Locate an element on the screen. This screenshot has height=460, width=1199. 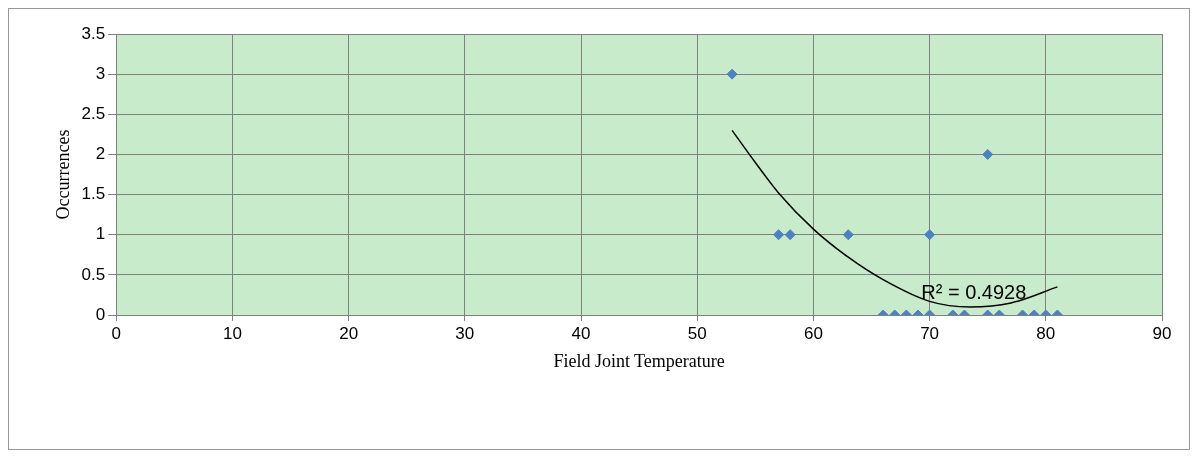
x-tick-label: 80 is located at coordinates (1046, 333).